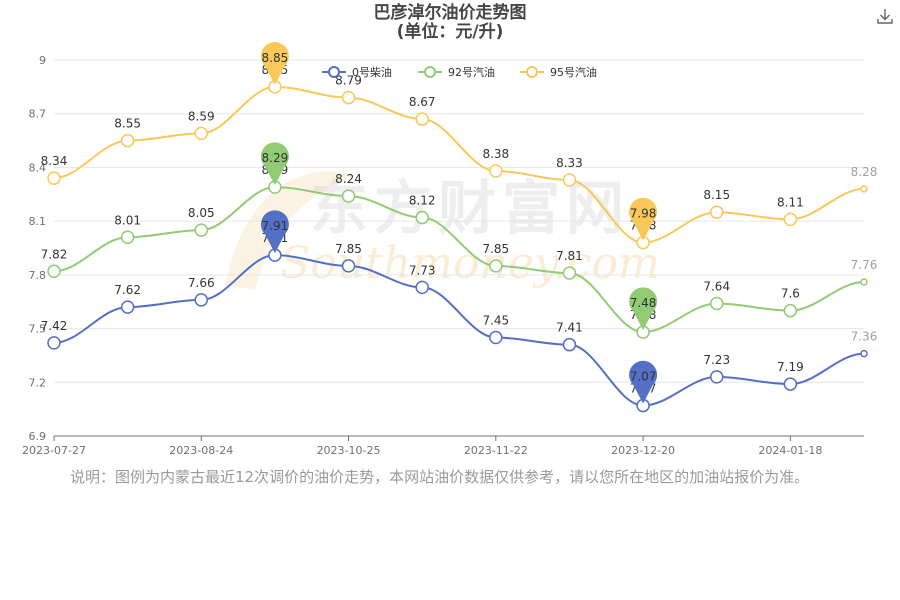  Describe the element at coordinates (569, 328) in the screenshot. I see `data-label: 7.41` at that location.